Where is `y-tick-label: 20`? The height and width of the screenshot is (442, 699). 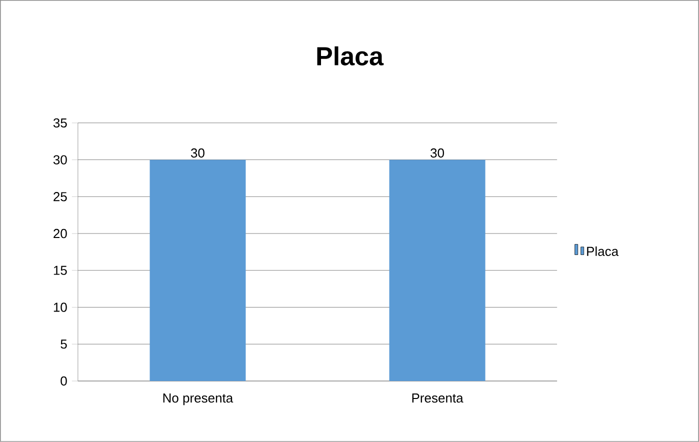 y-tick-label: 20 is located at coordinates (60, 233).